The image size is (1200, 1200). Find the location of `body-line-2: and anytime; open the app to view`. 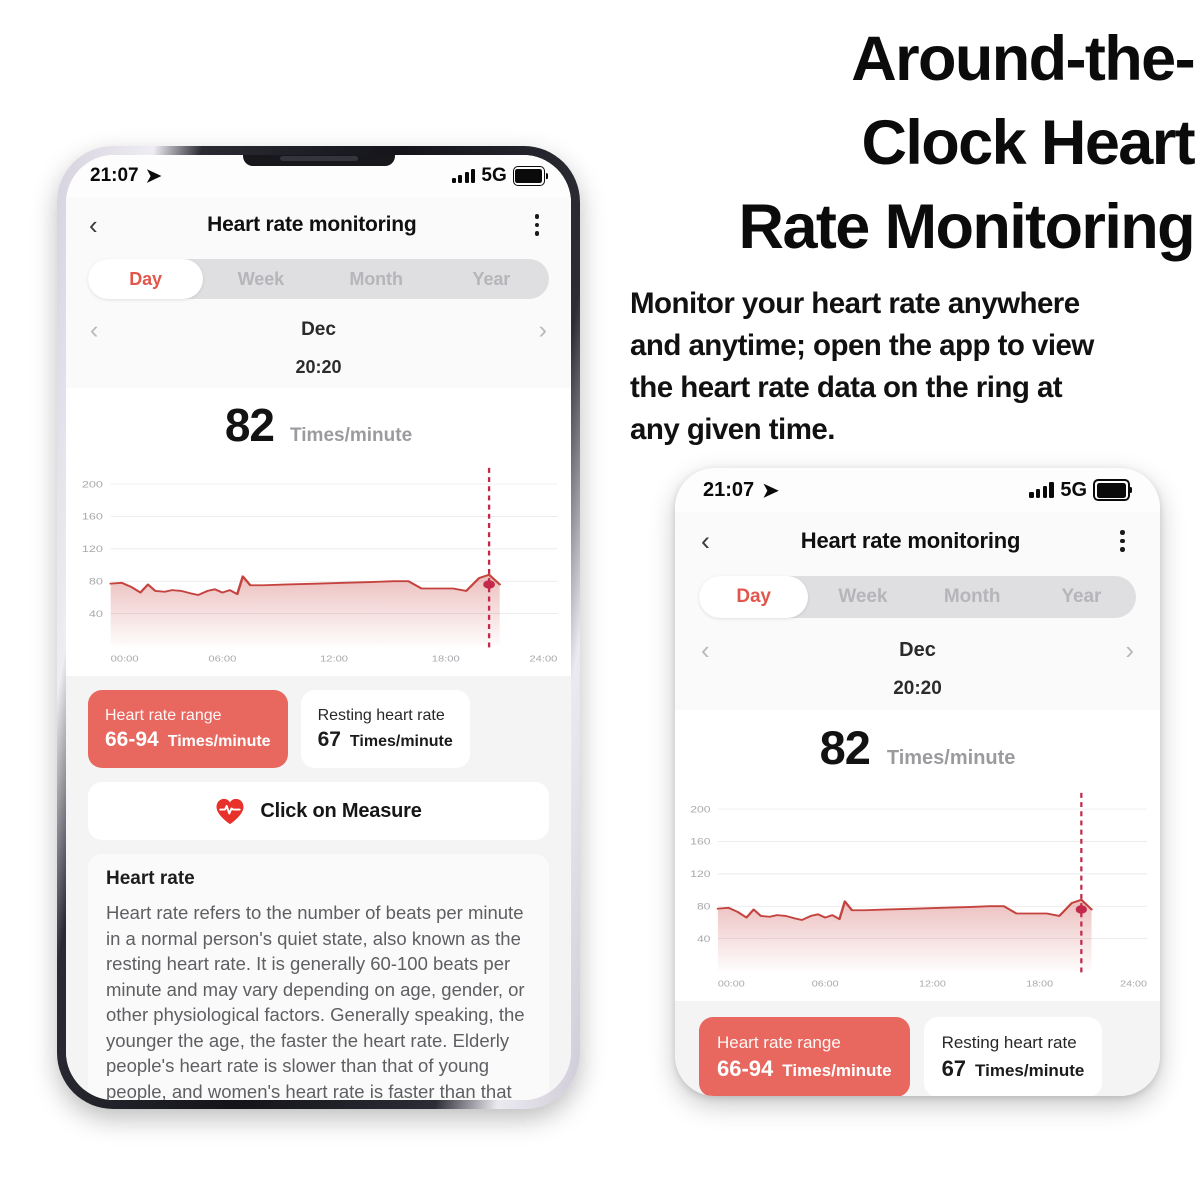

body-line-2: and anytime; open the app to view is located at coordinates (862, 345).